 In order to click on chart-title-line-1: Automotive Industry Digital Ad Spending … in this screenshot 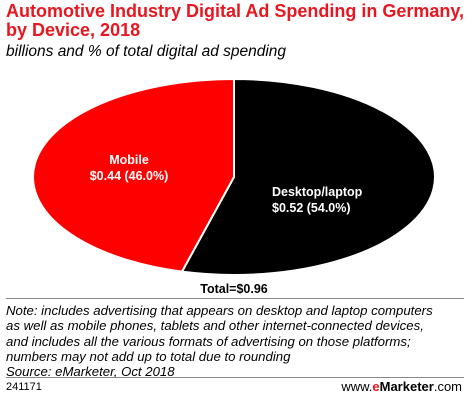, I will do `click(235, 11)`.